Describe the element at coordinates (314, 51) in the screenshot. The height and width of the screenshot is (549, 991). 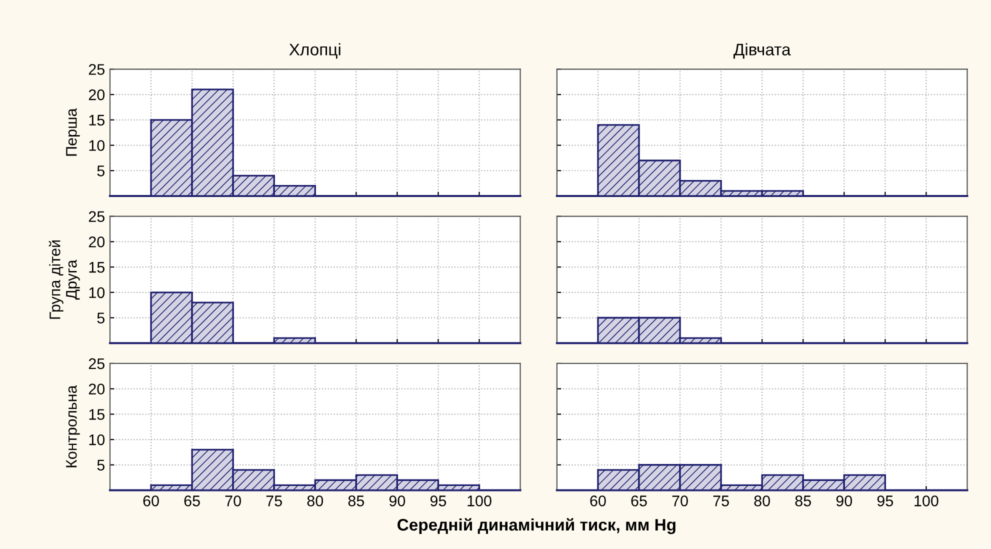
I see `chart-title: Хлопці` at that location.